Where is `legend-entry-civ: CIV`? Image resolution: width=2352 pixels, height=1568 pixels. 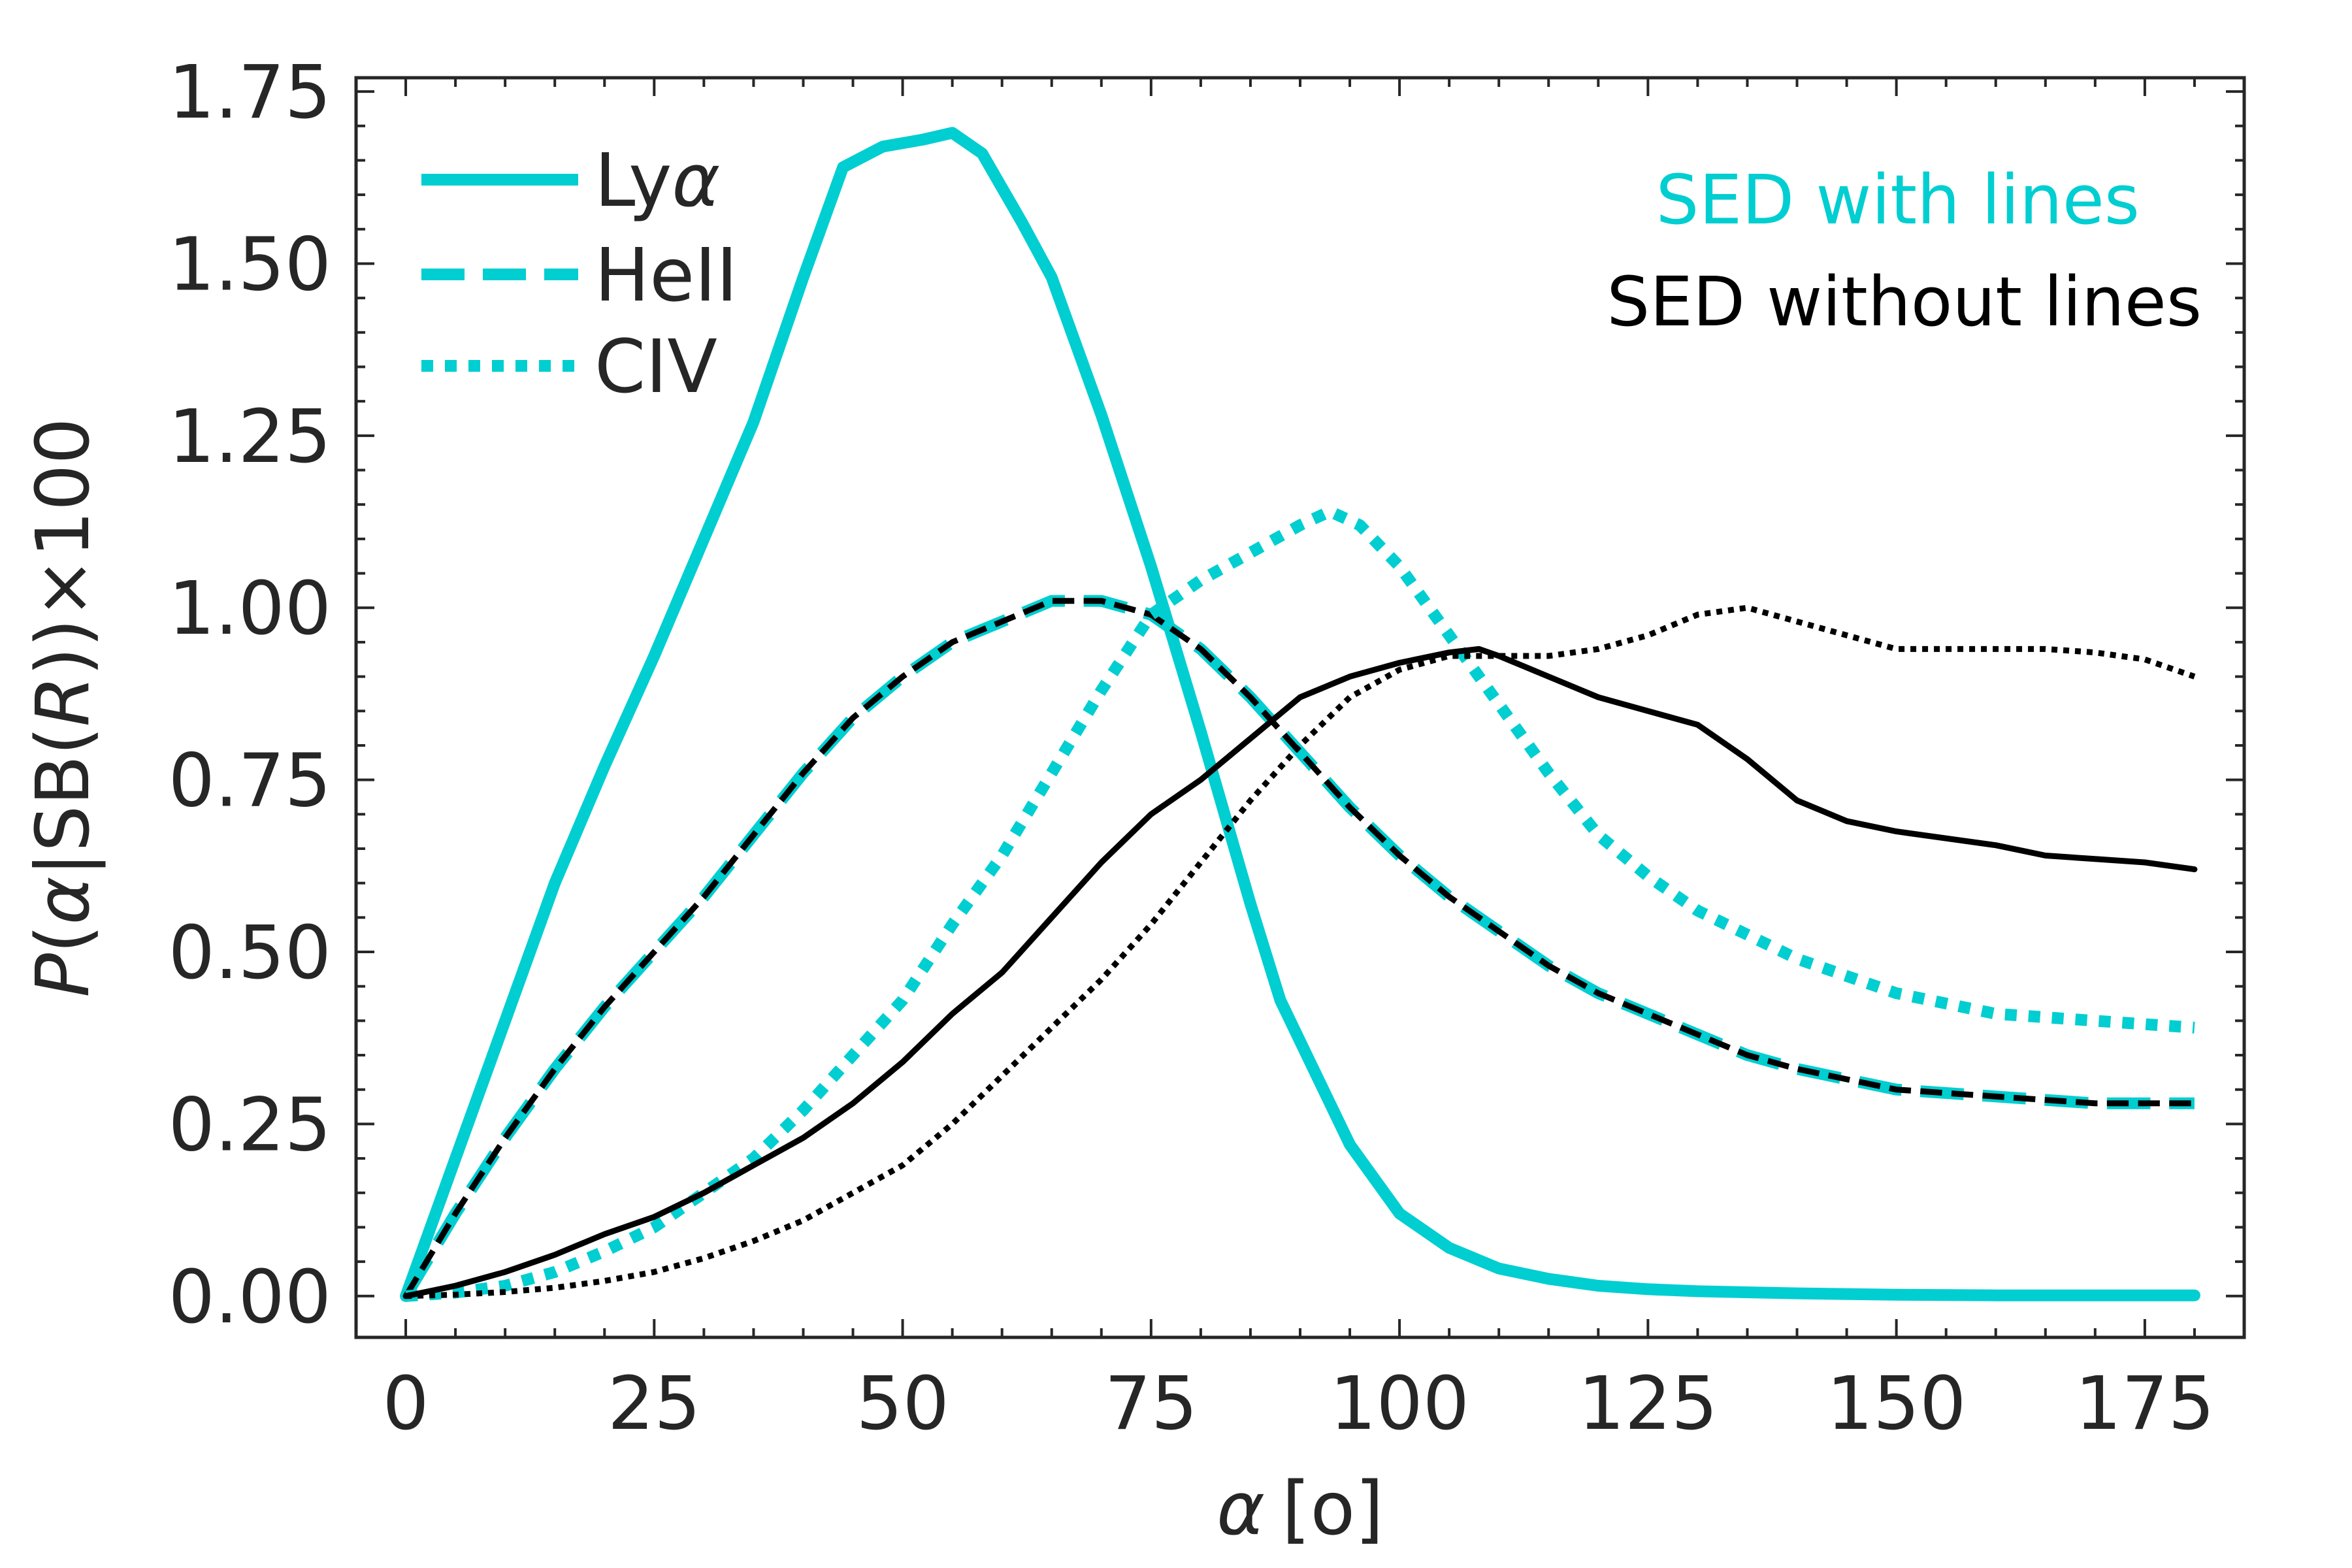
legend-entry-civ: CIV is located at coordinates (569, 367).